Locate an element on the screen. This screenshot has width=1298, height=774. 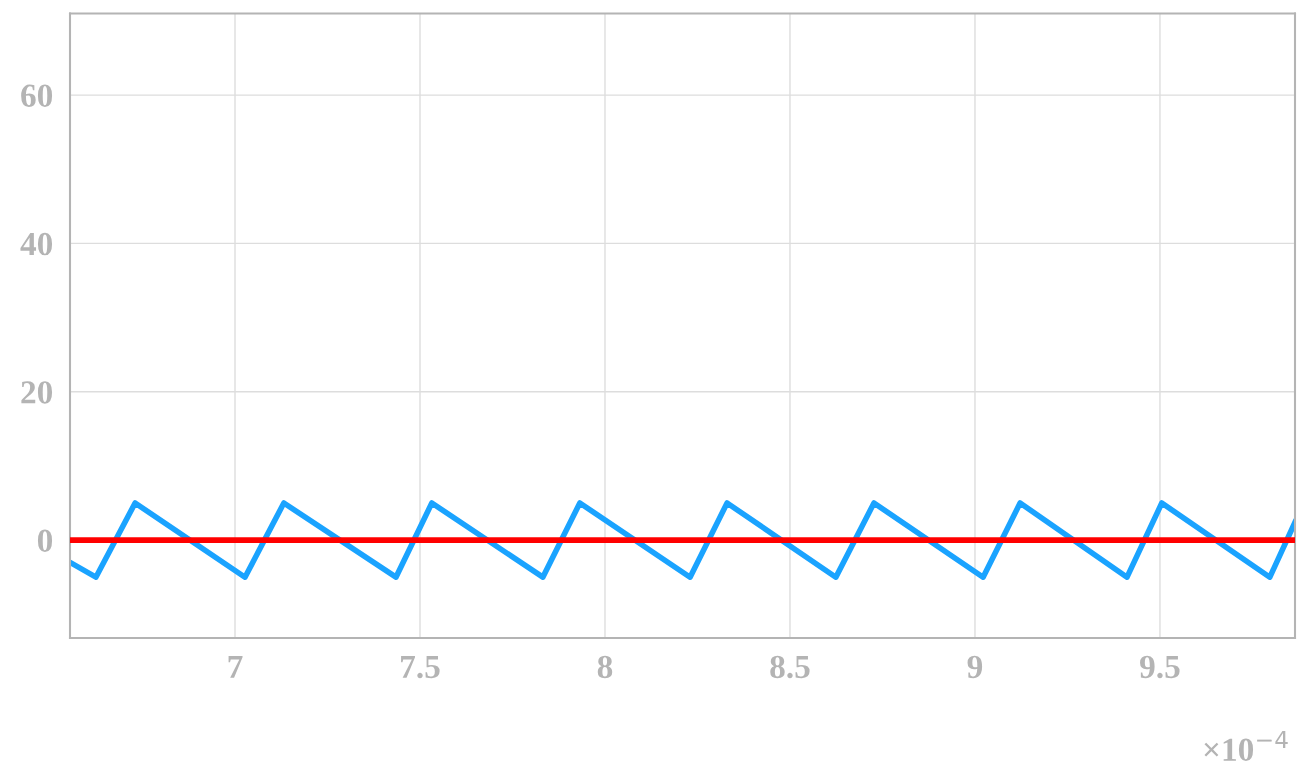
x-tick-label: 8.5 is located at coordinates (790, 667).